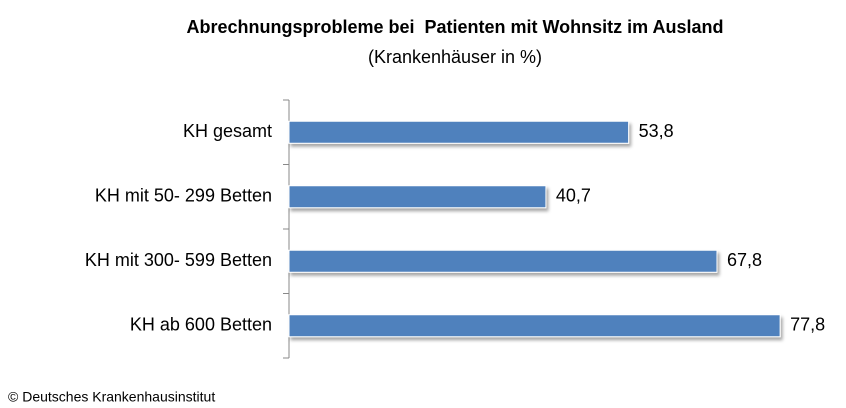  I want to click on value-label: 67,8, so click(744, 260).